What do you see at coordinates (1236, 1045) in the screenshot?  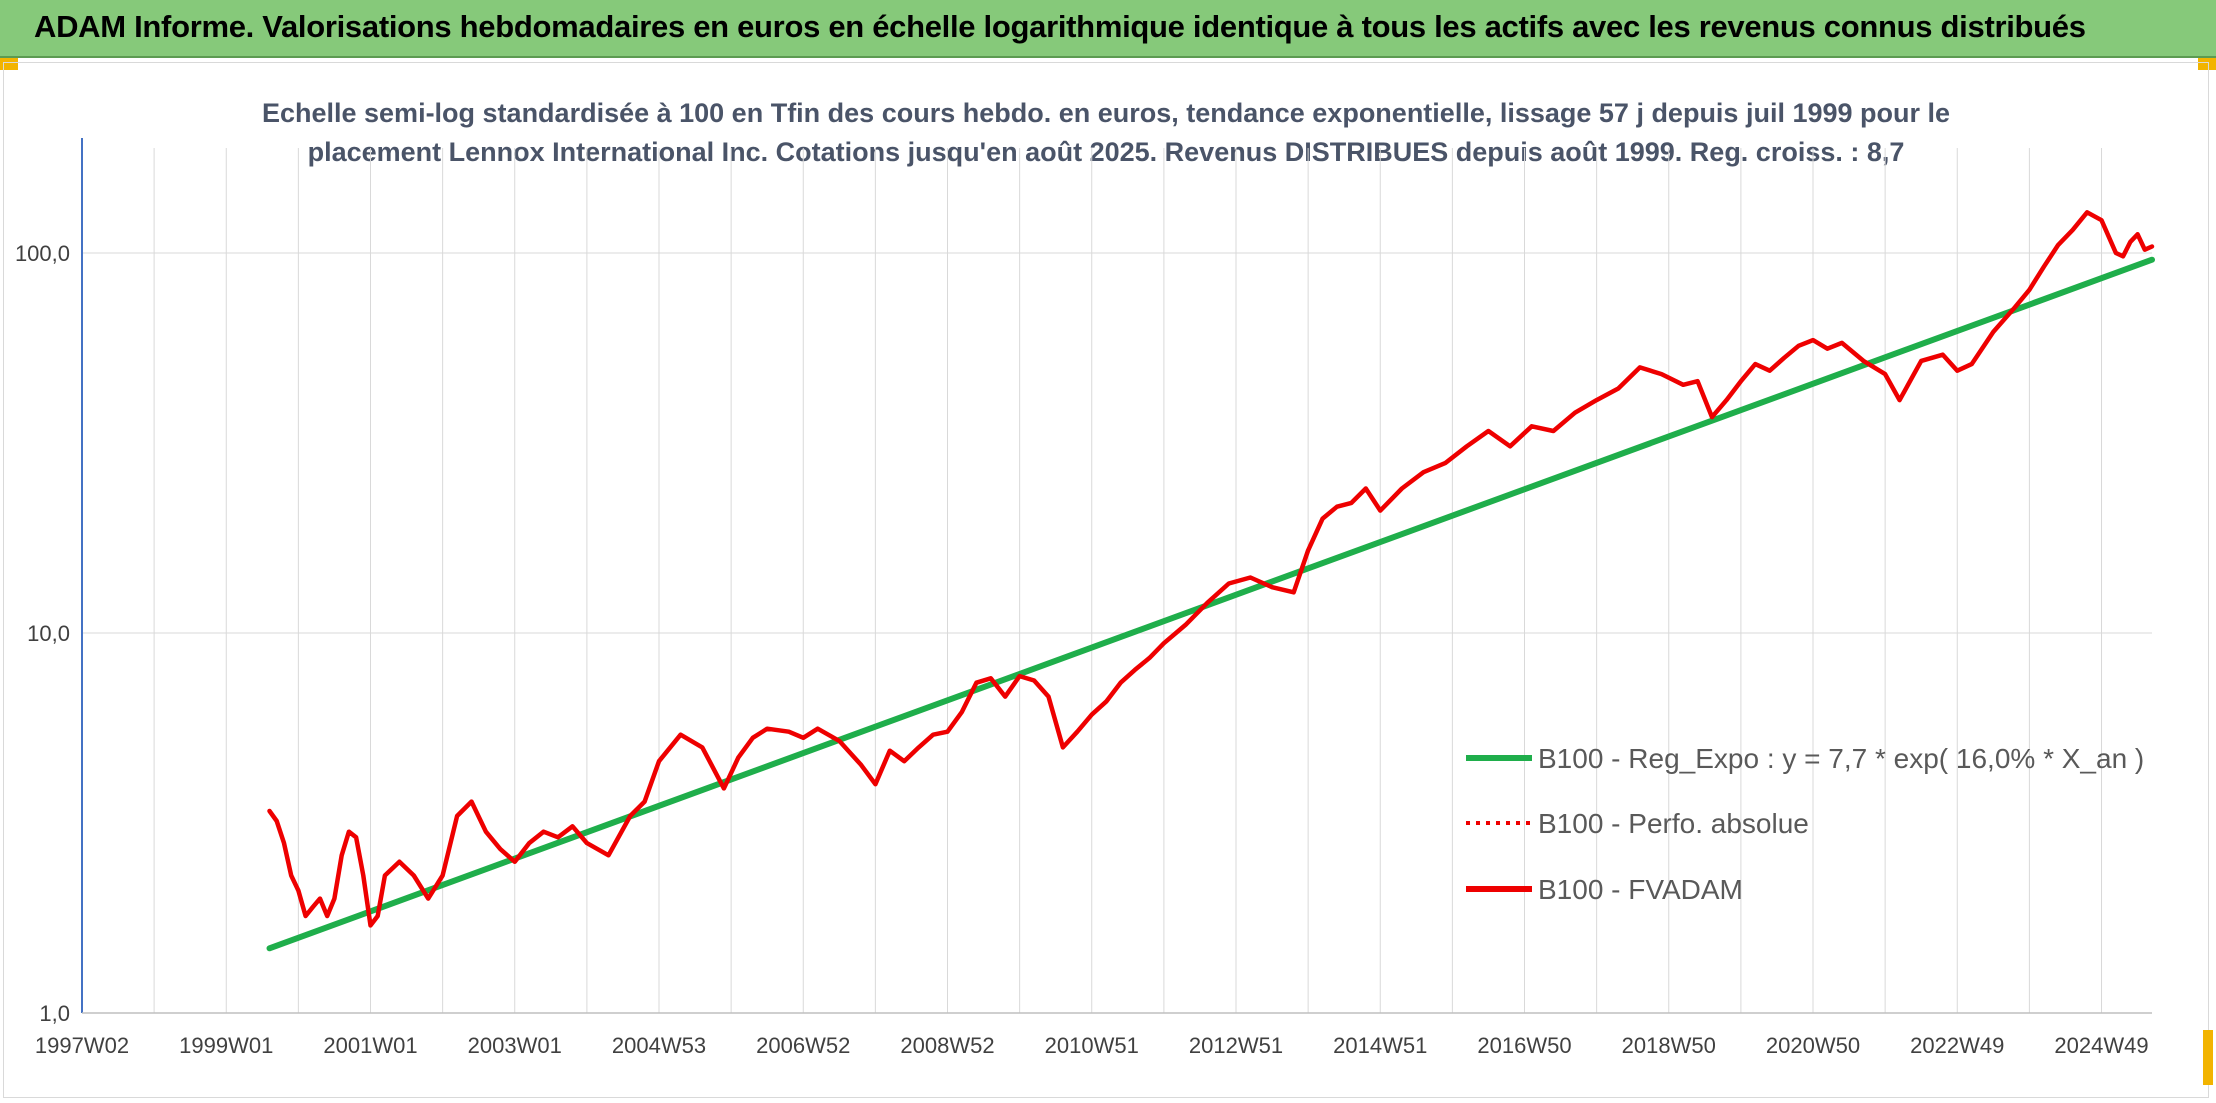 I see `x-tick-label: 2012W51` at bounding box center [1236, 1045].